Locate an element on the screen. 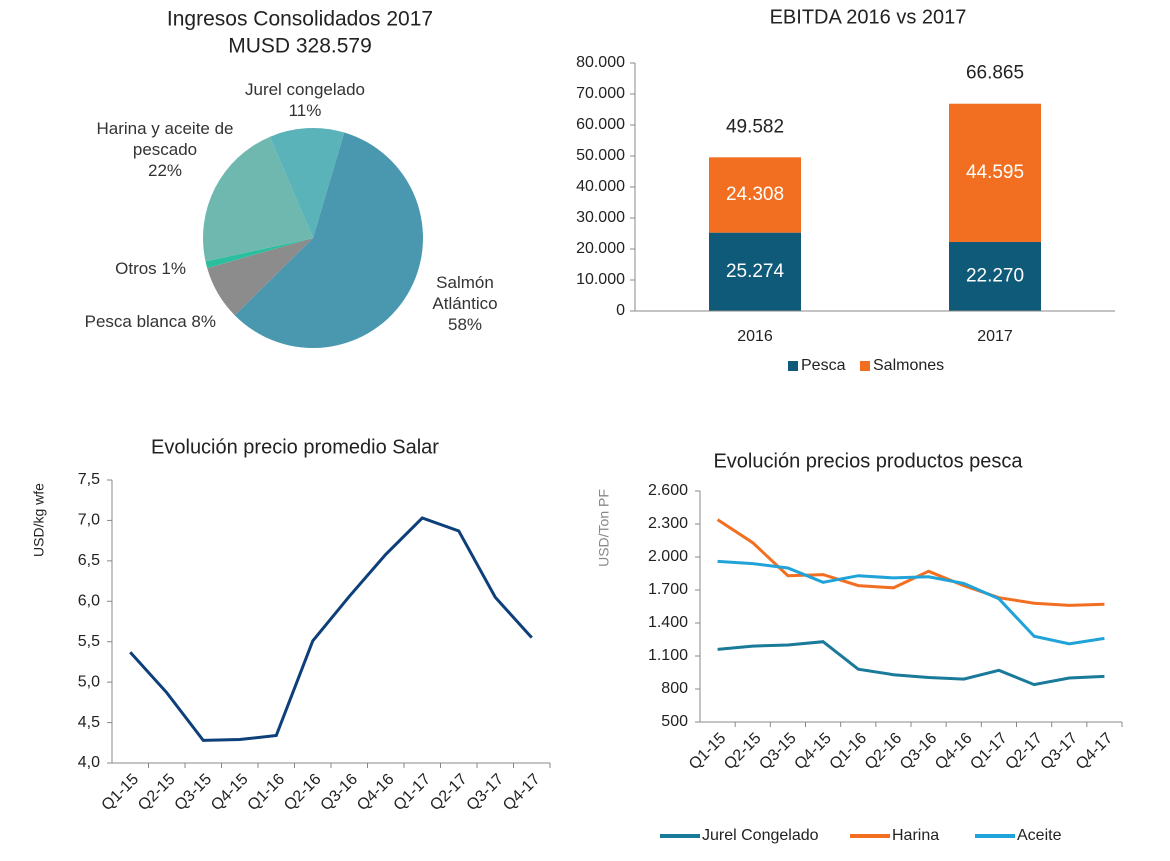 The height and width of the screenshot is (861, 1170). y-tick-label: 500 is located at coordinates (674, 721).